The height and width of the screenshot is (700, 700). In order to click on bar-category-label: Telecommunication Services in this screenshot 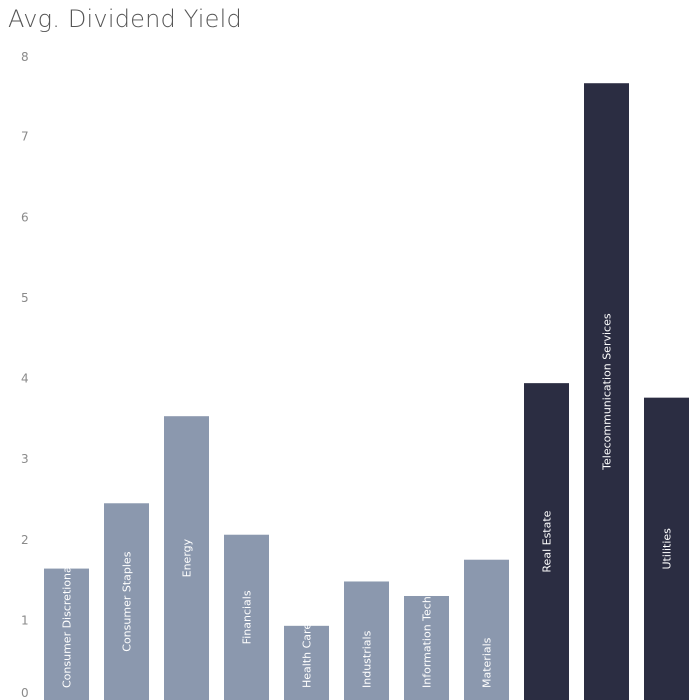, I will do `click(607, 392)`.